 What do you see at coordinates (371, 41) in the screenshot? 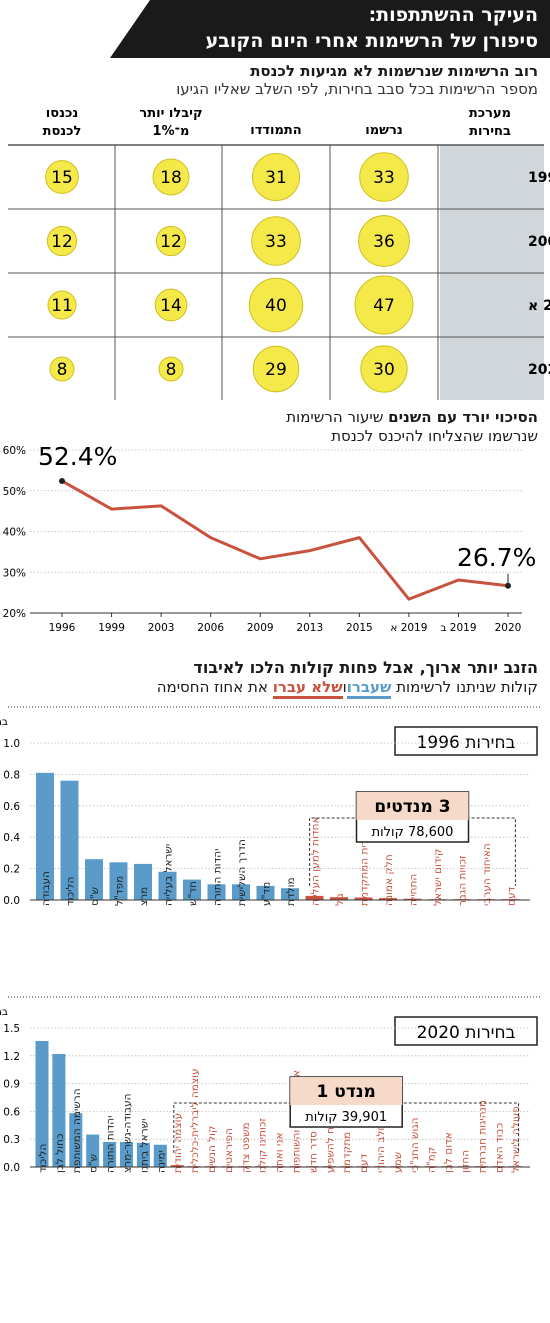
I see `header-title-line2: סיפורן של הרשימות אחרי היום הקובע` at bounding box center [371, 41].